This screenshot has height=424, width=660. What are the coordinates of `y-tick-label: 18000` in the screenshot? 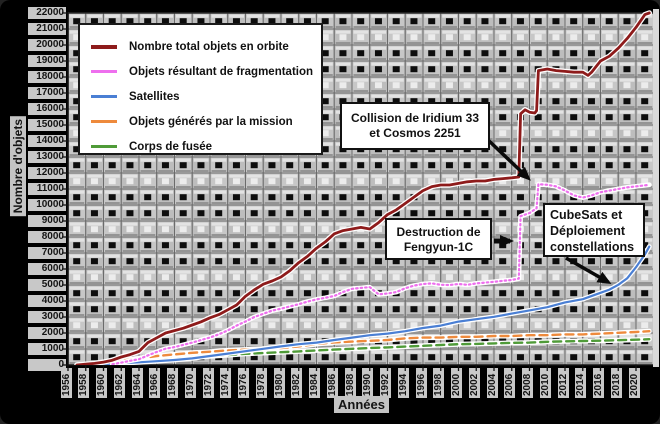 It's located at (47, 76).